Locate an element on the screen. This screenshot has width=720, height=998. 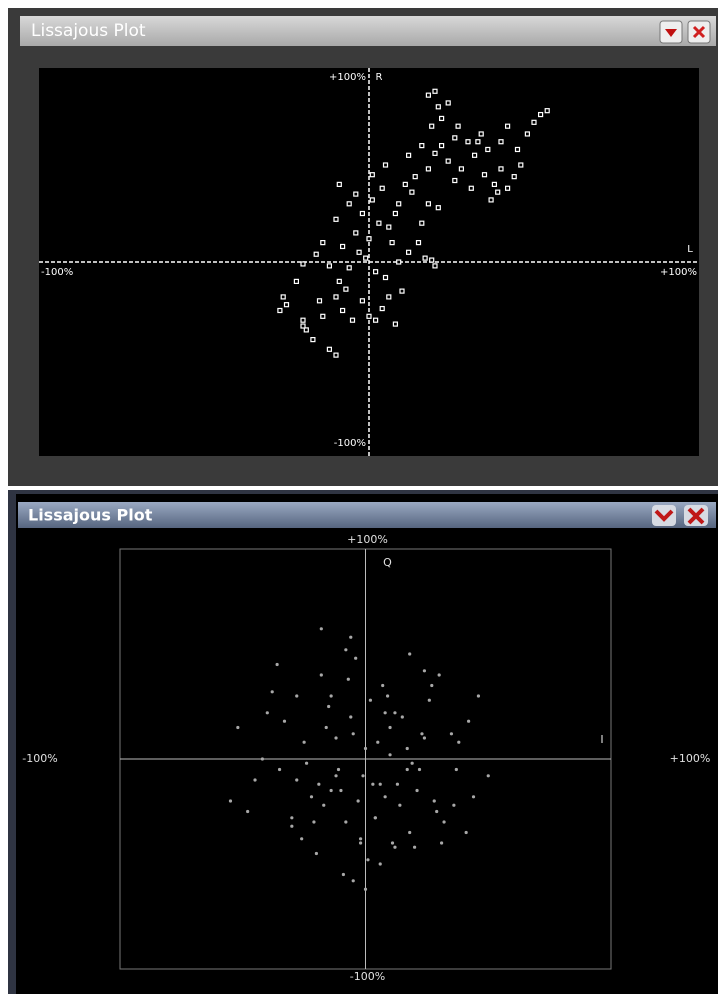
x-tick-label: +100% is located at coordinates (678, 272).